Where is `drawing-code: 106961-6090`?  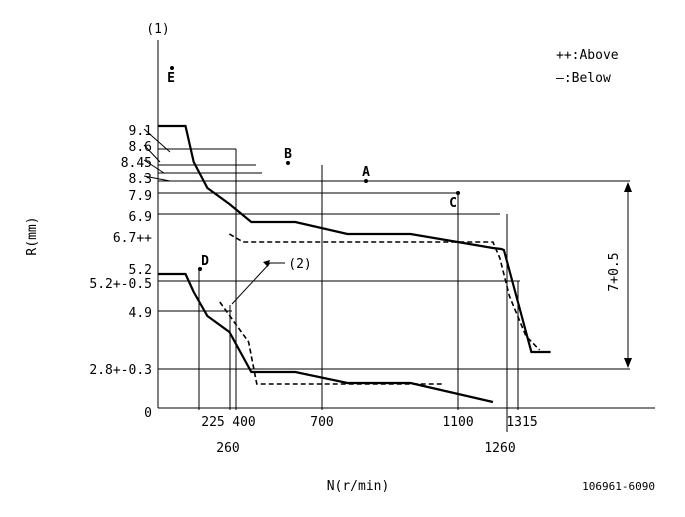
drawing-code: 106961-6090 is located at coordinates (618, 486).